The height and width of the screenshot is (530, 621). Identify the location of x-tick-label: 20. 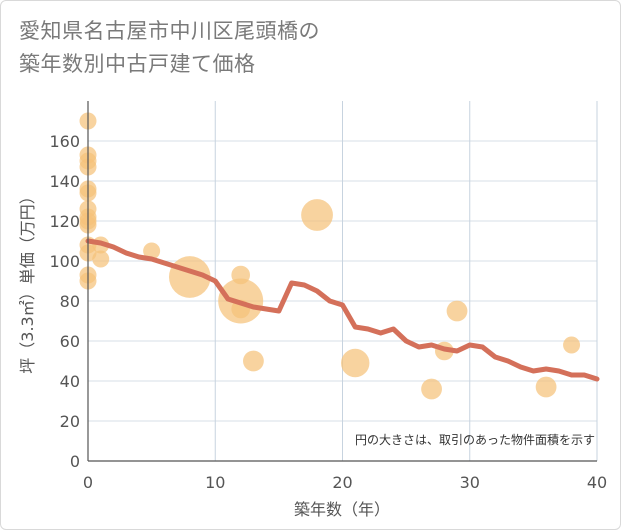
(342, 482).